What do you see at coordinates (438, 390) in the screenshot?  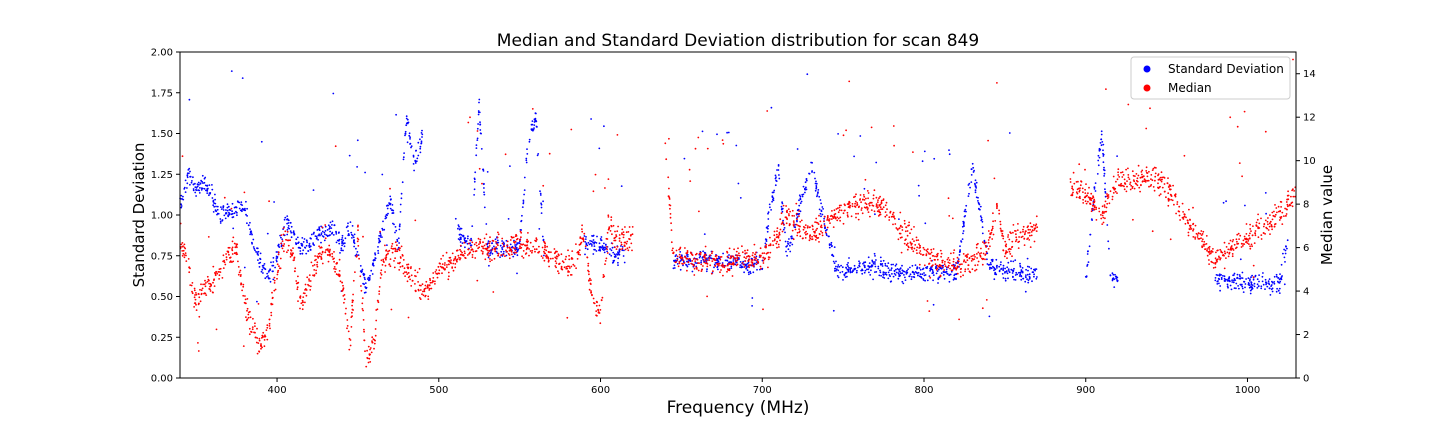 I see `x-tick-label: 500` at bounding box center [438, 390].